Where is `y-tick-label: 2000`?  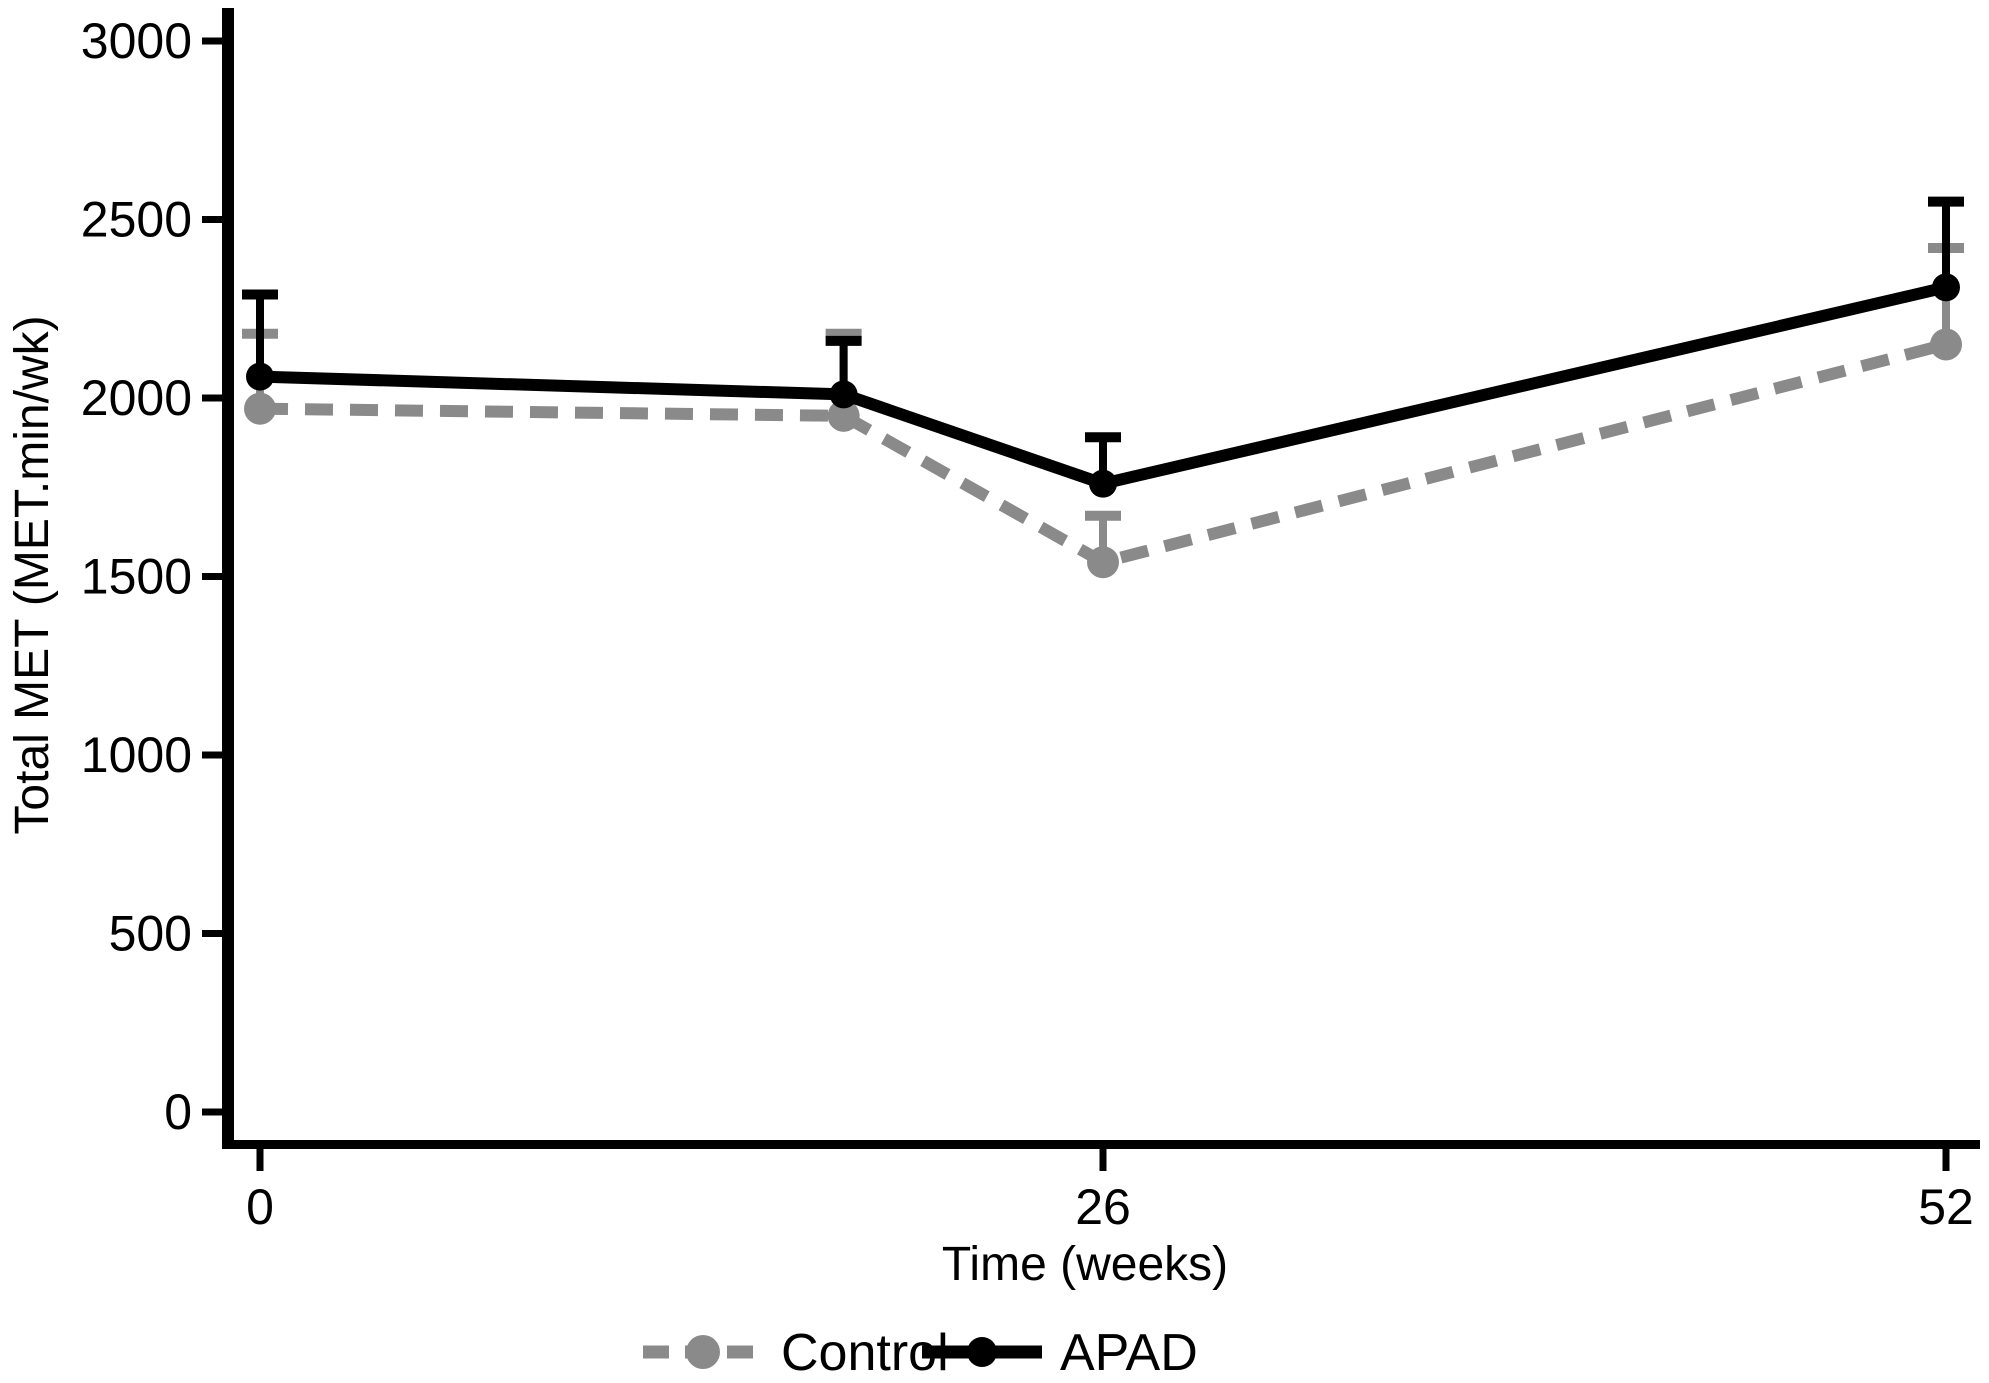
y-tick-label: 2000 is located at coordinates (136, 398).